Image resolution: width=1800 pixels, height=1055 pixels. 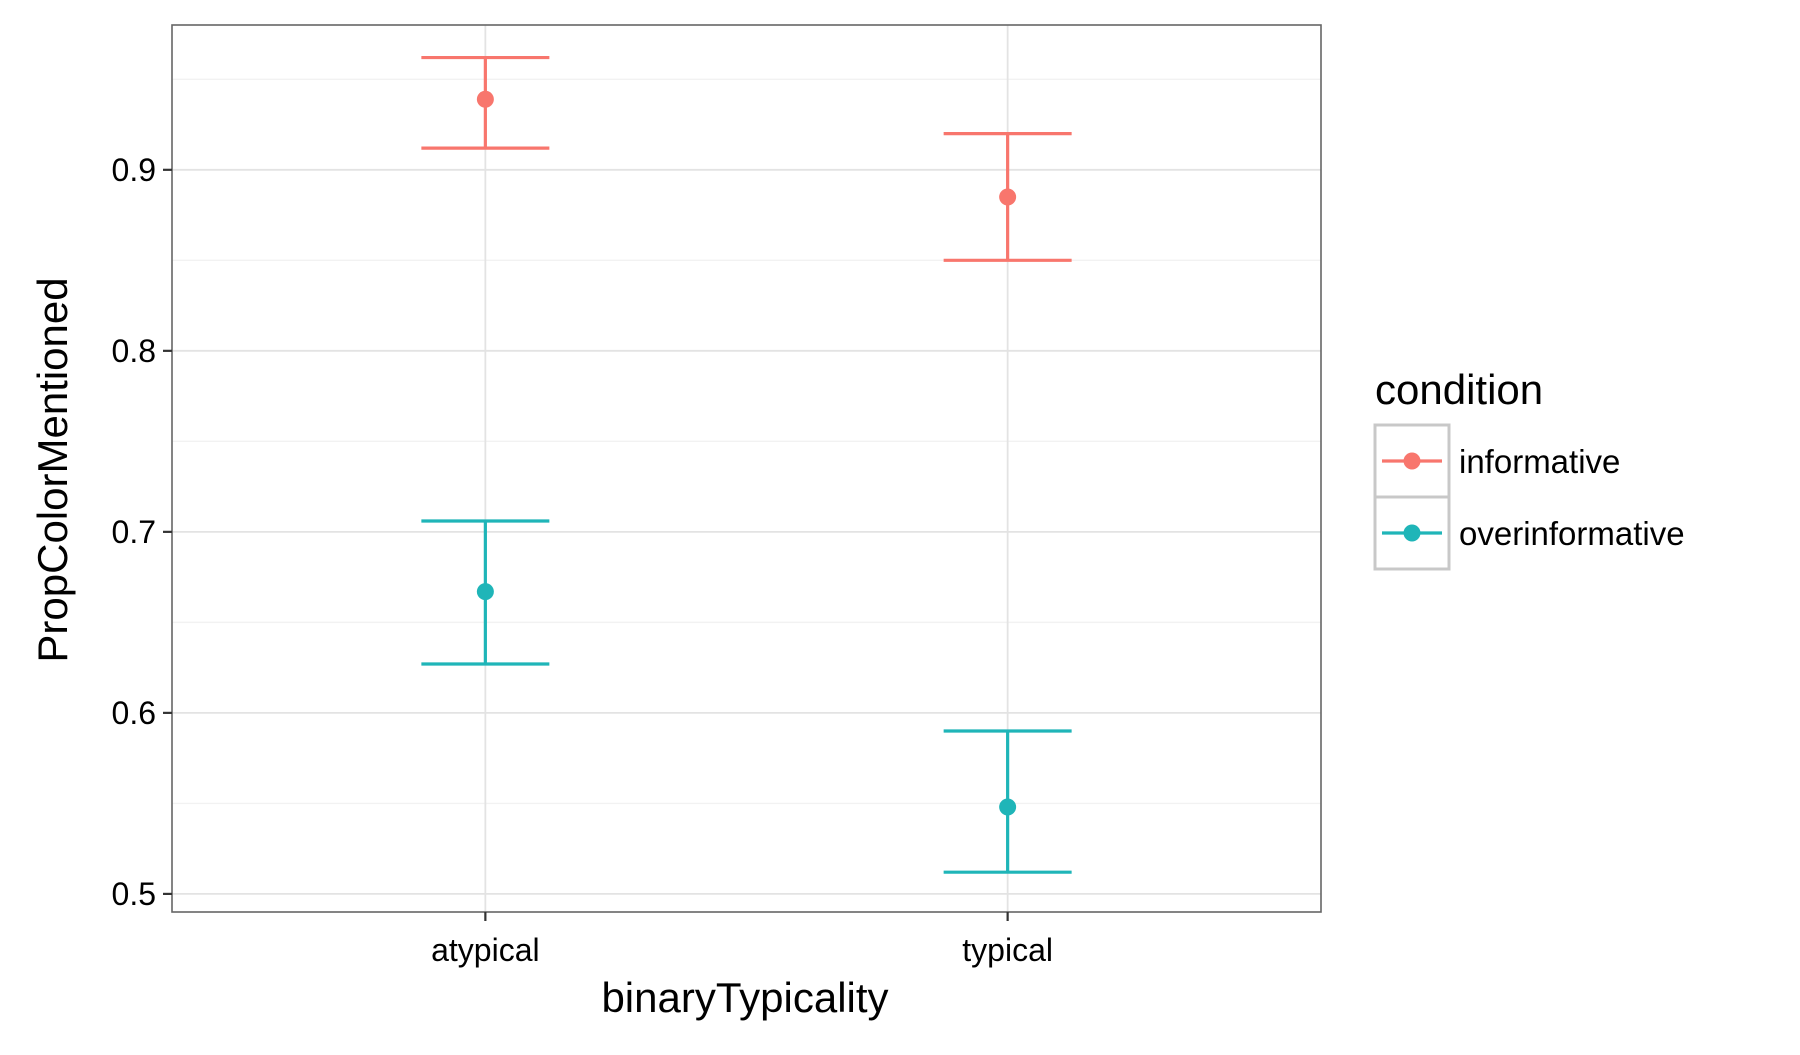 What do you see at coordinates (134, 351) in the screenshot?
I see `y-tick-label: 0.8` at bounding box center [134, 351].